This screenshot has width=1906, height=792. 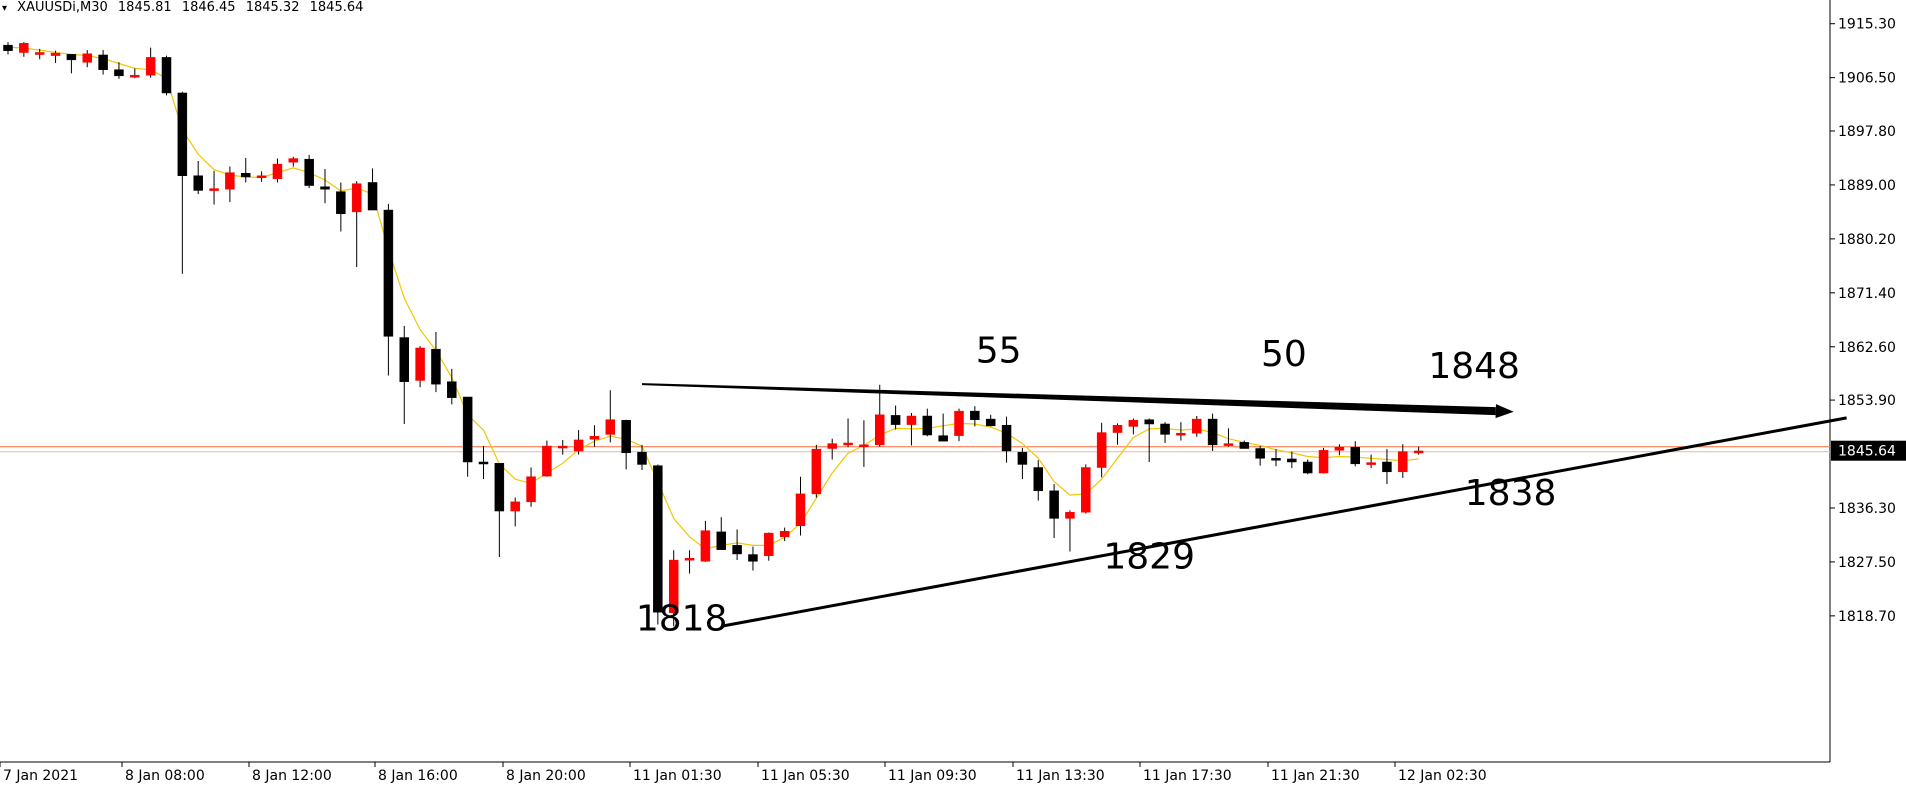 I want to click on indicator-toggle-icon: ▾, so click(x=5, y=8).